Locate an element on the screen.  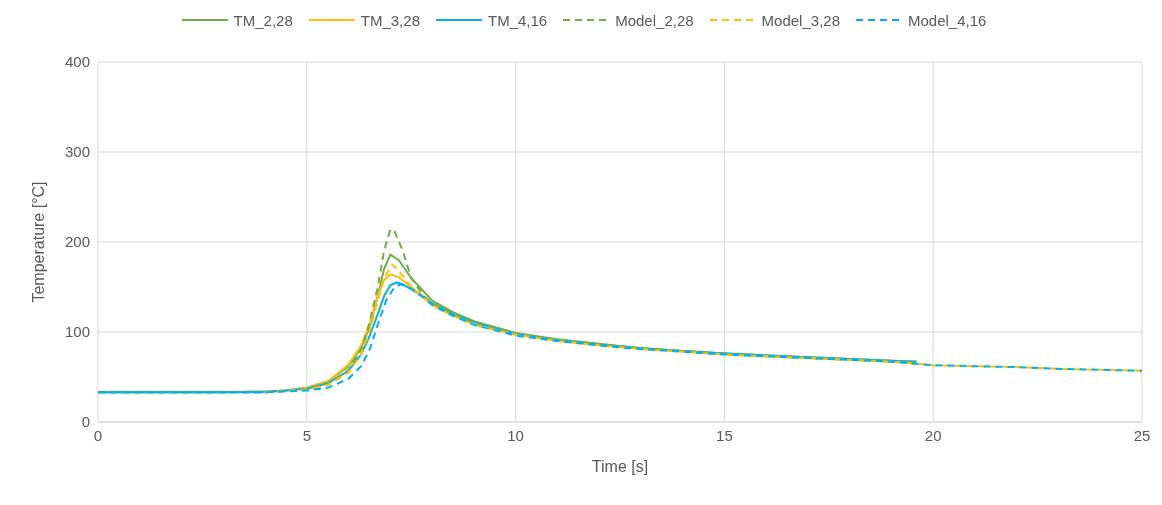
legend-label: TM_3,28 is located at coordinates (390, 20).